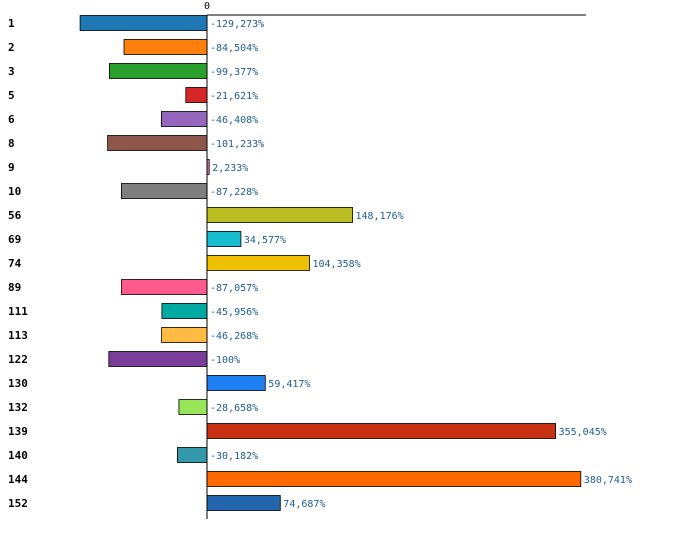 The image size is (700, 549). I want to click on category-label-69: 69, so click(14, 239).